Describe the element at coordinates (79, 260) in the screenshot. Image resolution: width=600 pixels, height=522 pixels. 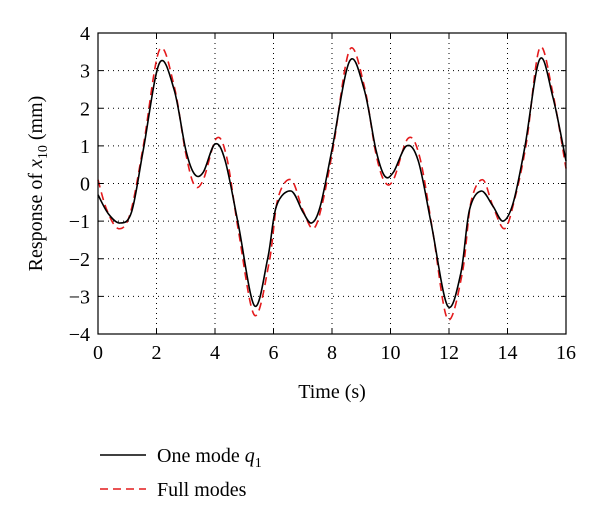
I see `y-tick-label: −2` at that location.